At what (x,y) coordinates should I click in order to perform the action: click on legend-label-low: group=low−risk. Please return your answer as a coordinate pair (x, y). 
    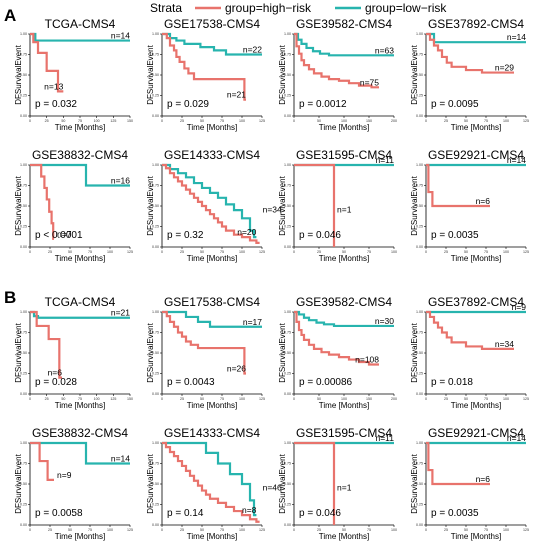
    Looking at the image, I should click on (406, 8).